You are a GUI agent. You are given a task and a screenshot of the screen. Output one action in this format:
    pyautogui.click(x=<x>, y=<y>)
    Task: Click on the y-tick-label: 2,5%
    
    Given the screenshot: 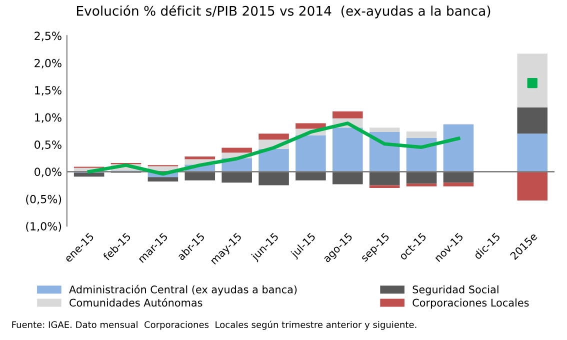 What is the action you would take?
    pyautogui.click(x=48, y=37)
    